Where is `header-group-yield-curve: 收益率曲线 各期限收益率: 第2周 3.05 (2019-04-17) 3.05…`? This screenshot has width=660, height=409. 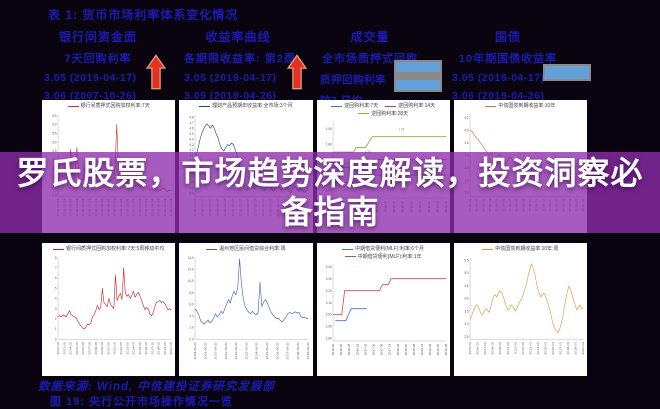
header-group-yield-curve: 收益率曲线 各期限收益率: 第2周 3.05 (2019-04-17) 3.05… is located at coordinates (239, 65).